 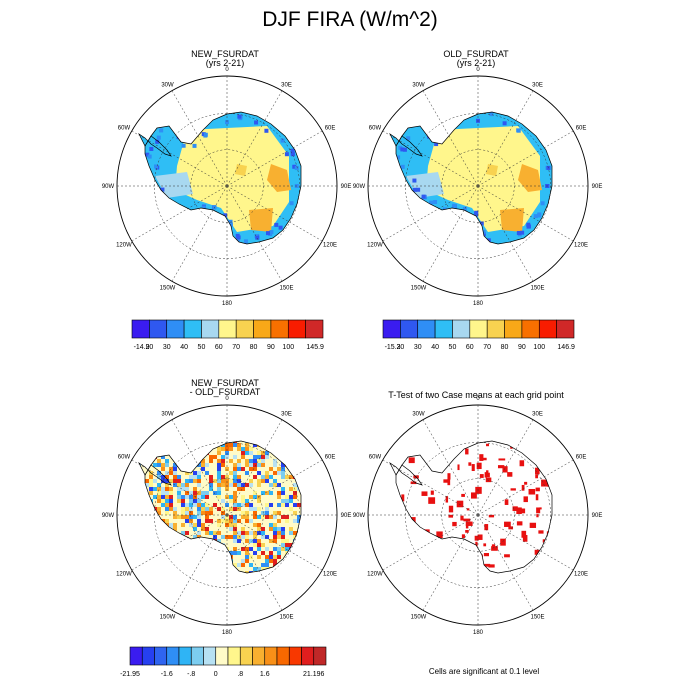 What do you see at coordinates (108, 516) in the screenshot?
I see `map-3-map-label: 90W` at bounding box center [108, 516].